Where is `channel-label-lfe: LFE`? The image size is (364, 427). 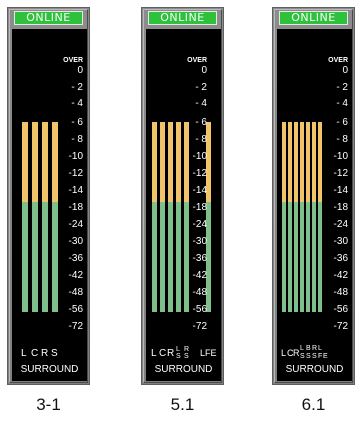 channel-label-lfe: LFE is located at coordinates (208, 353).